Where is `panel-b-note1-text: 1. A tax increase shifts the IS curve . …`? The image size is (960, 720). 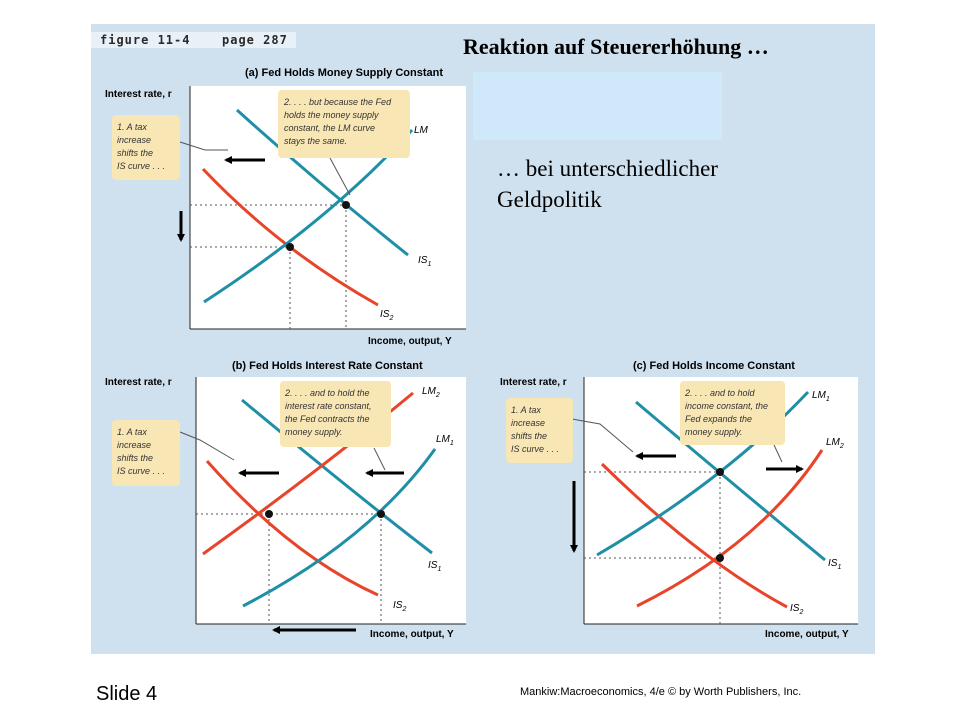 panel-b-note1-text: 1. A tax increase shifts the IS curve . … is located at coordinates (141, 451).